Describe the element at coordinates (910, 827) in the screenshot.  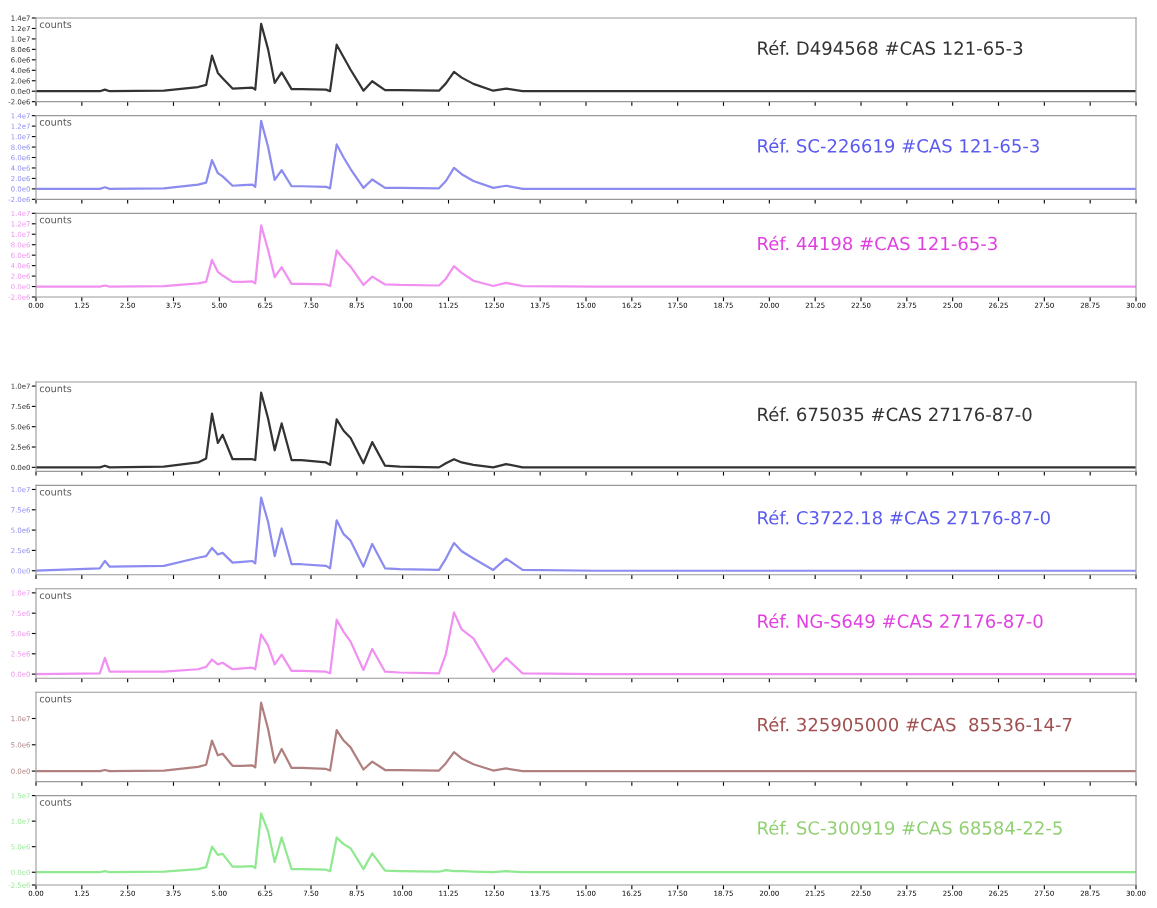
I see `annotation: Réf. SC-300919 #CAS 68584-22-5` at that location.